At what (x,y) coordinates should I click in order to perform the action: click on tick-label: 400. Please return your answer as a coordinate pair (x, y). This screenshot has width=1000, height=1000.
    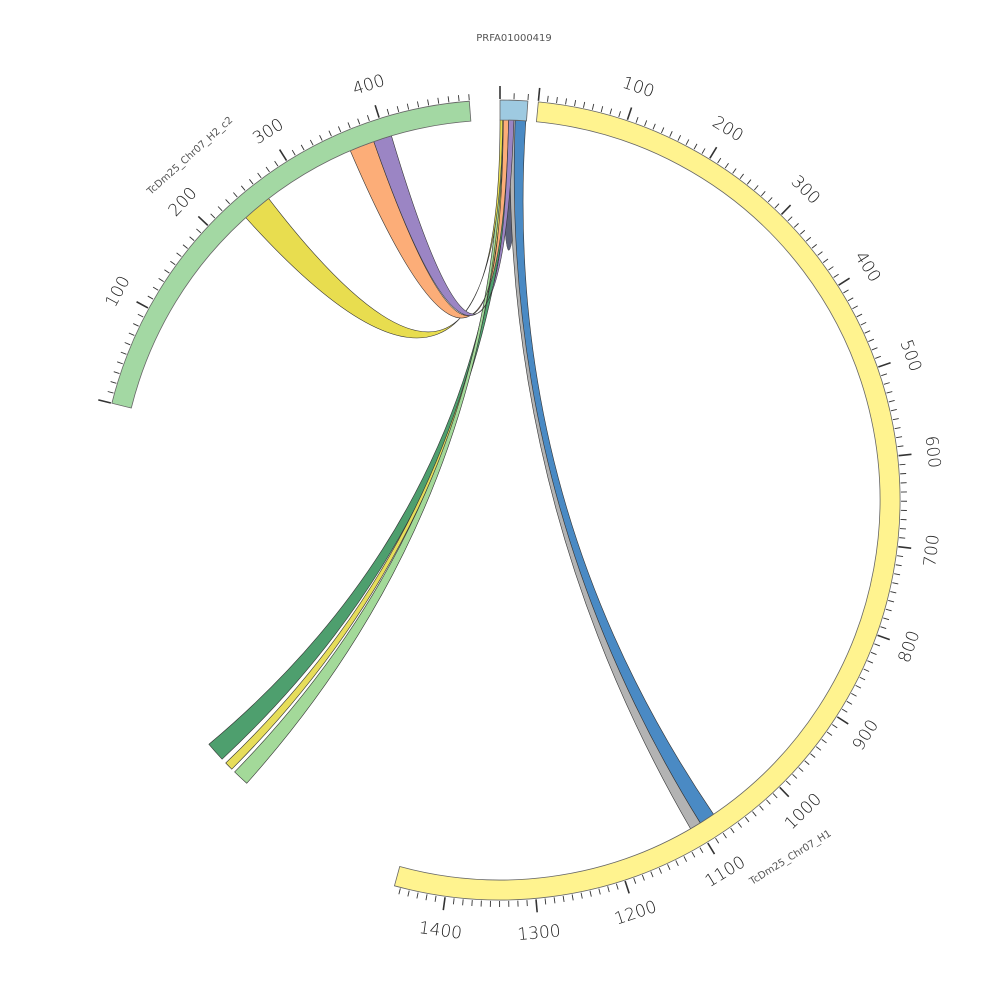
    Looking at the image, I should click on (368, 85).